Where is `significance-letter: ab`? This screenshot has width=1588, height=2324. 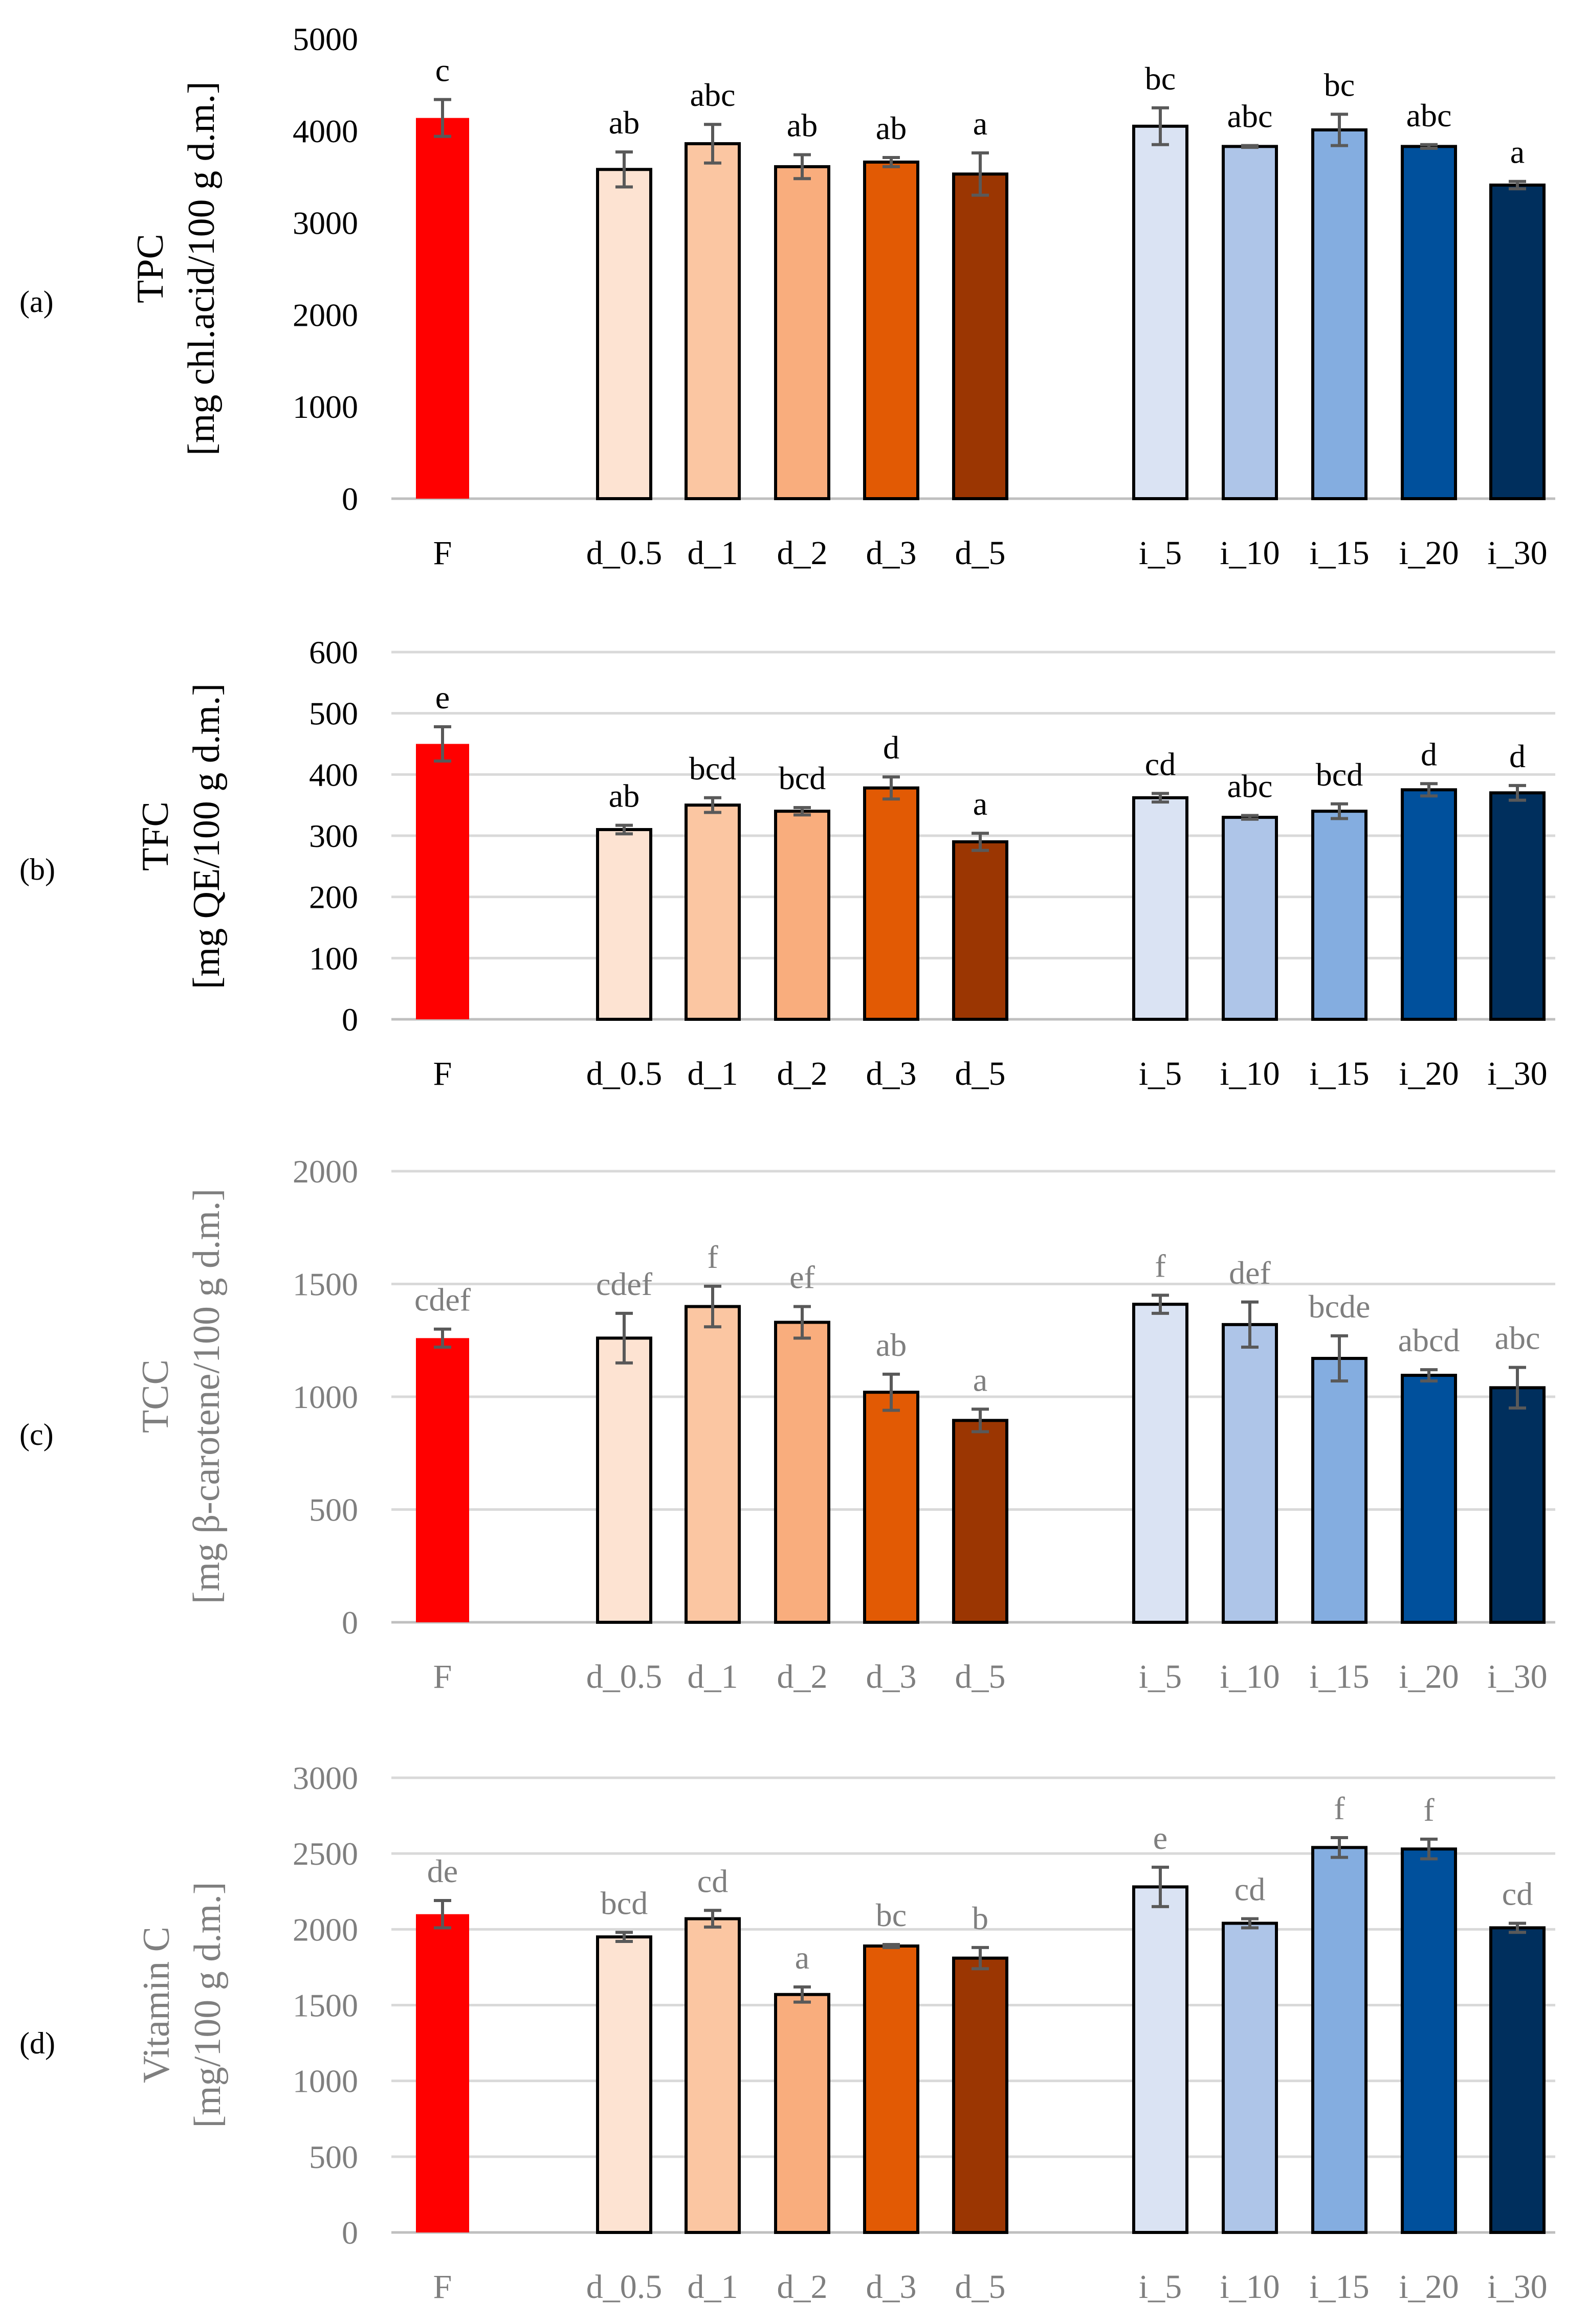
significance-letter: ab is located at coordinates (624, 796).